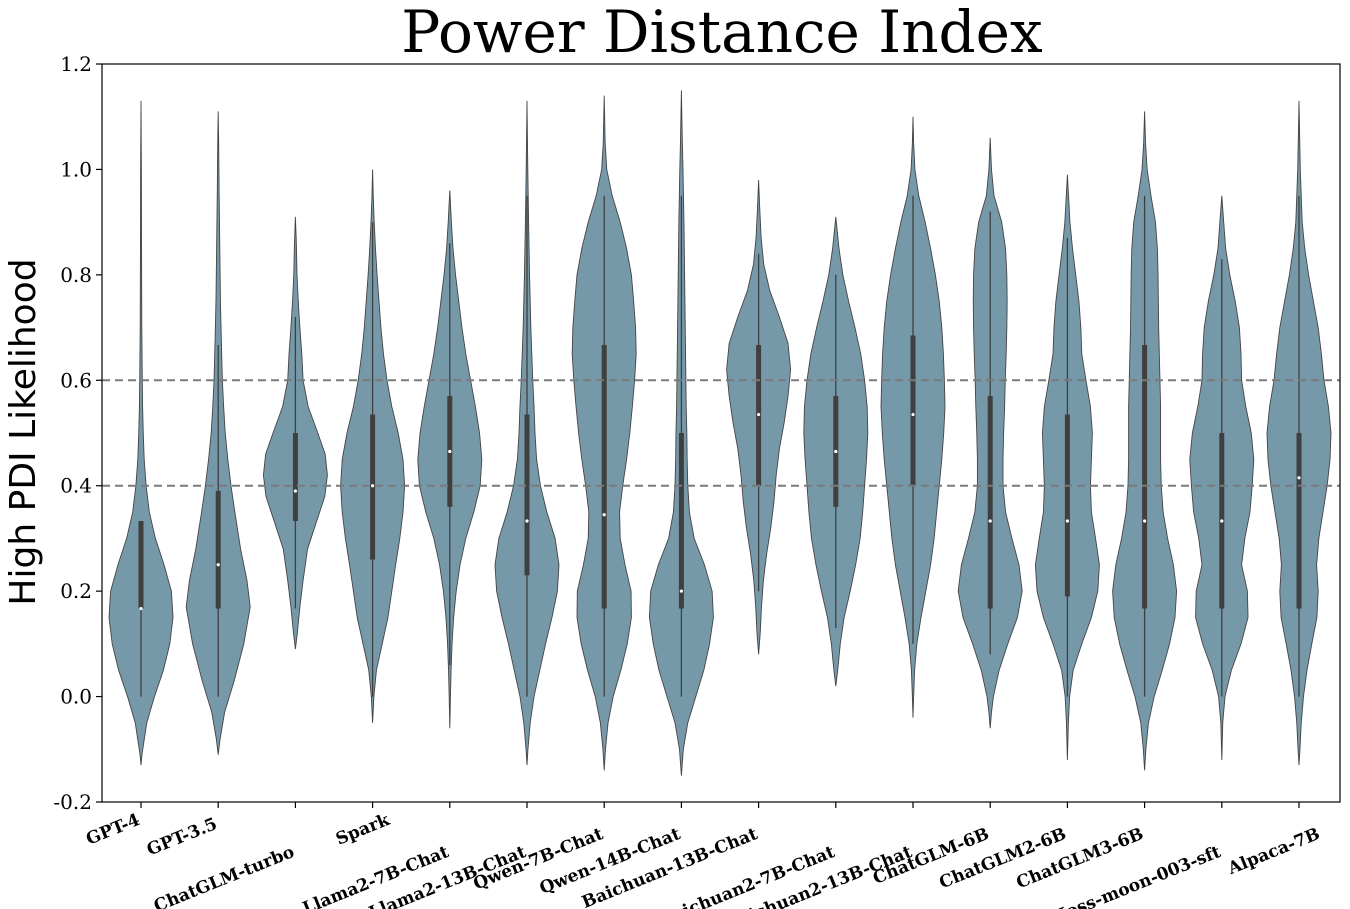 The width and height of the screenshot is (1350, 909). Describe the element at coordinates (363, 830) in the screenshot. I see `x-tick-label: Spark` at that location.